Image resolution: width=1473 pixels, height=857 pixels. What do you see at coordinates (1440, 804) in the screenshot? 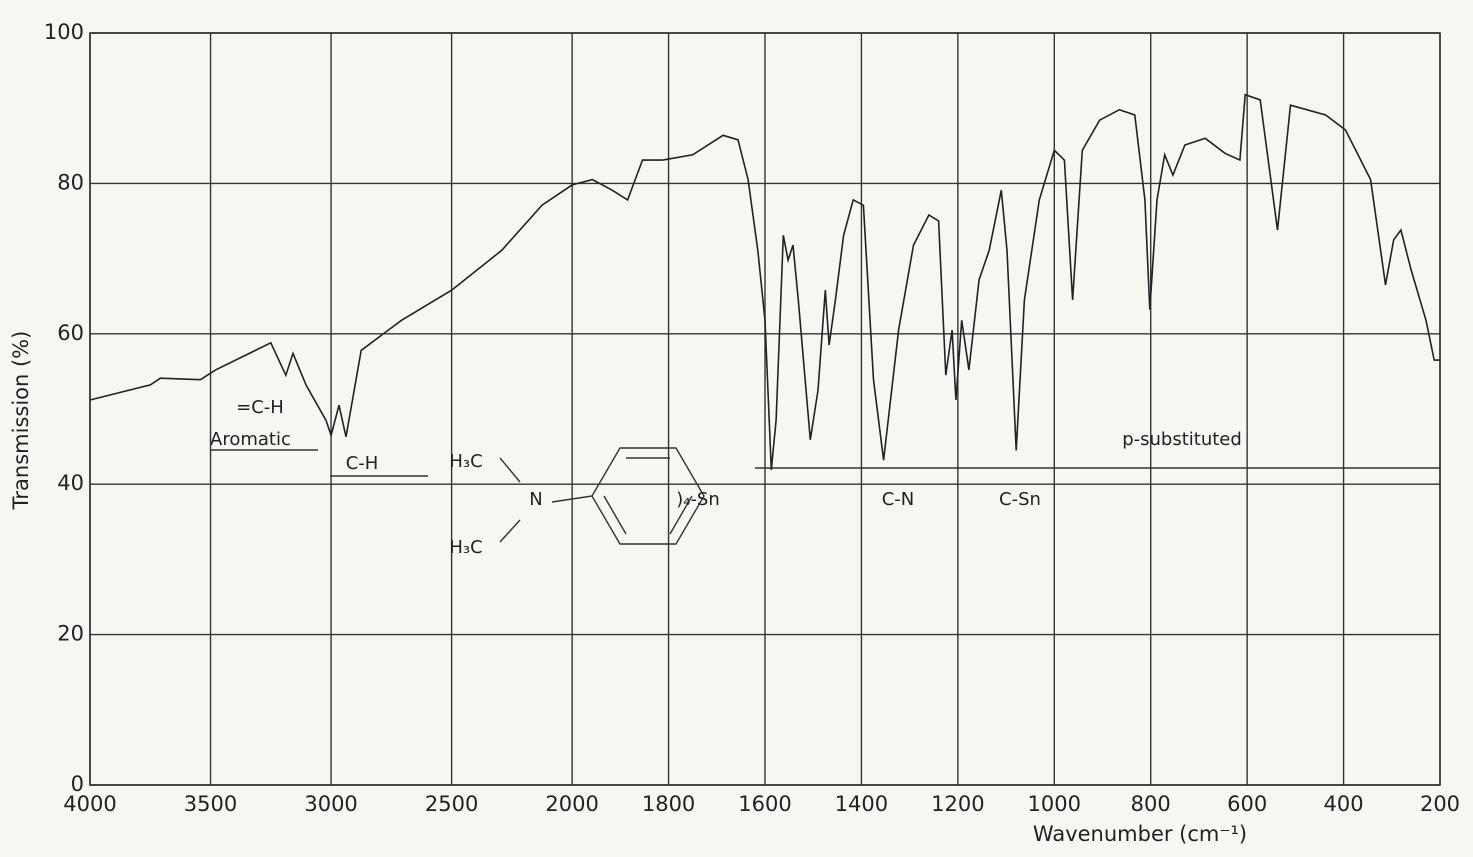
I see `x-tick-label: 200` at bounding box center [1440, 804].